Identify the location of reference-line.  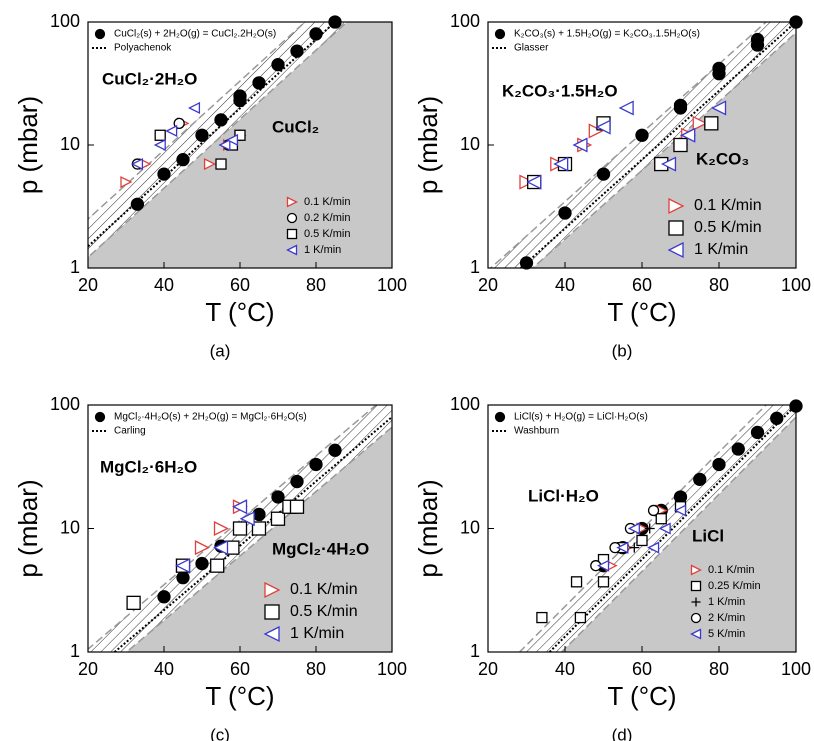
(658, 145).